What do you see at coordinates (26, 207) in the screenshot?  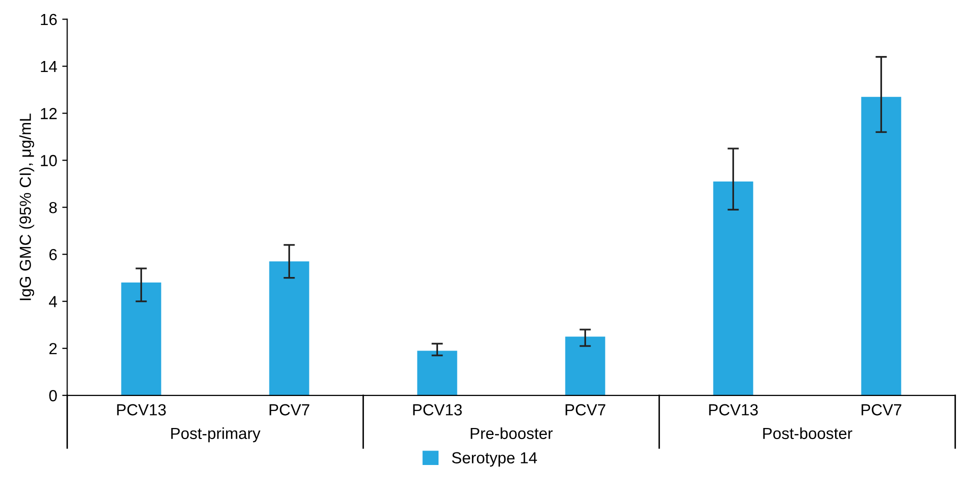 I see `y-axis-title: IgG GMC (95% CI), μg/mL` at bounding box center [26, 207].